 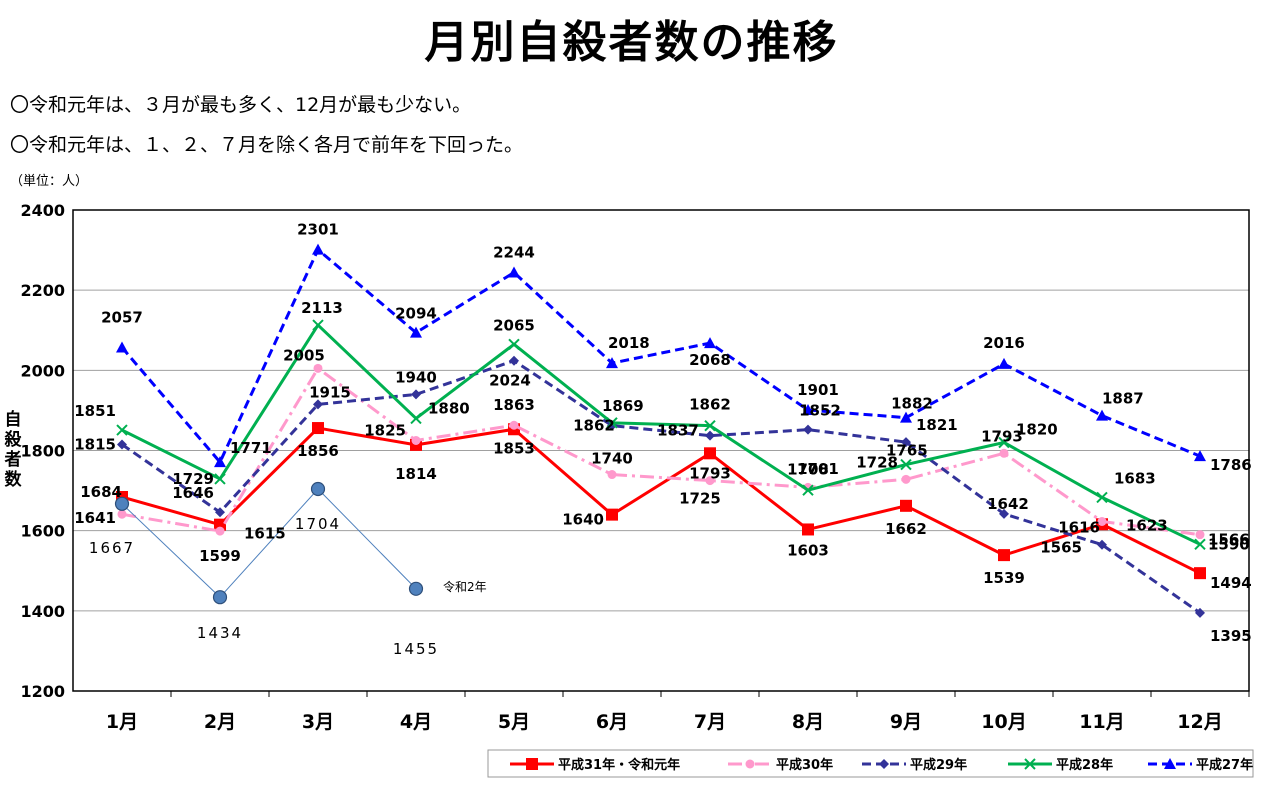 I want to click on data-label: 1623, so click(x=1147, y=525).